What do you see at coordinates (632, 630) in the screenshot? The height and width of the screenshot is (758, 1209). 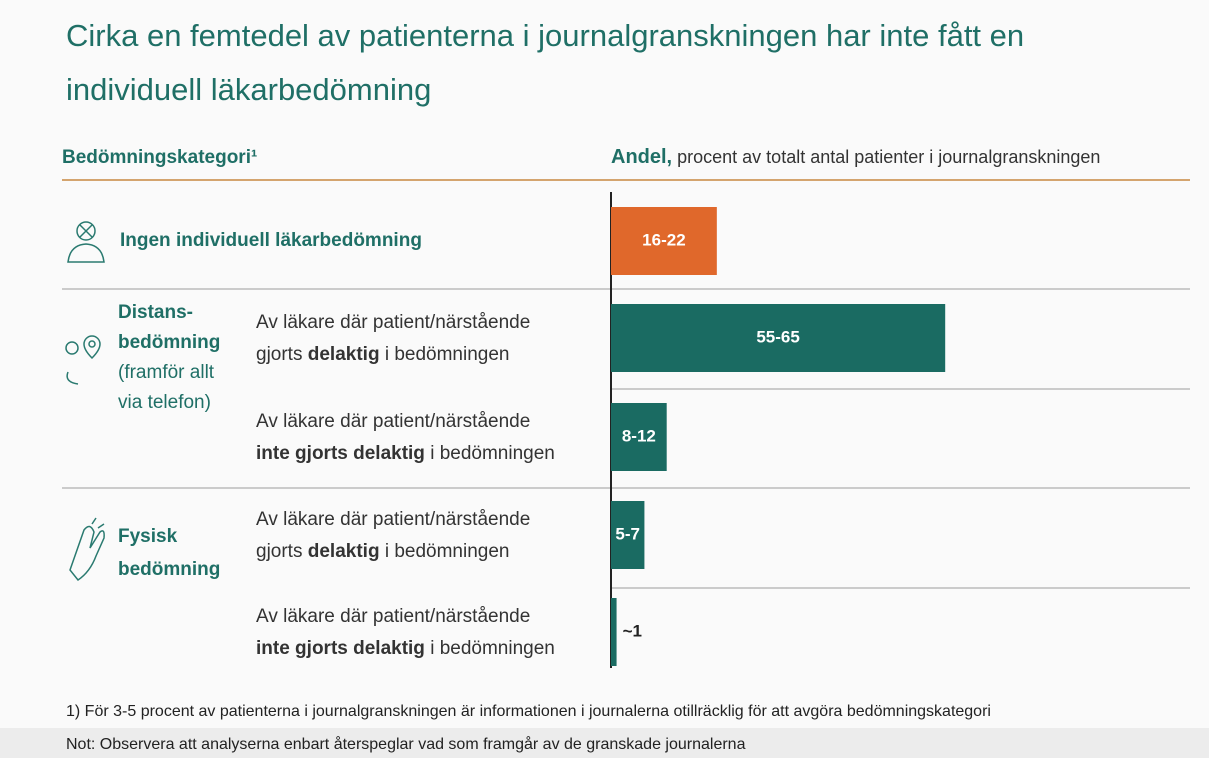 I see `value-label: ~1` at bounding box center [632, 630].